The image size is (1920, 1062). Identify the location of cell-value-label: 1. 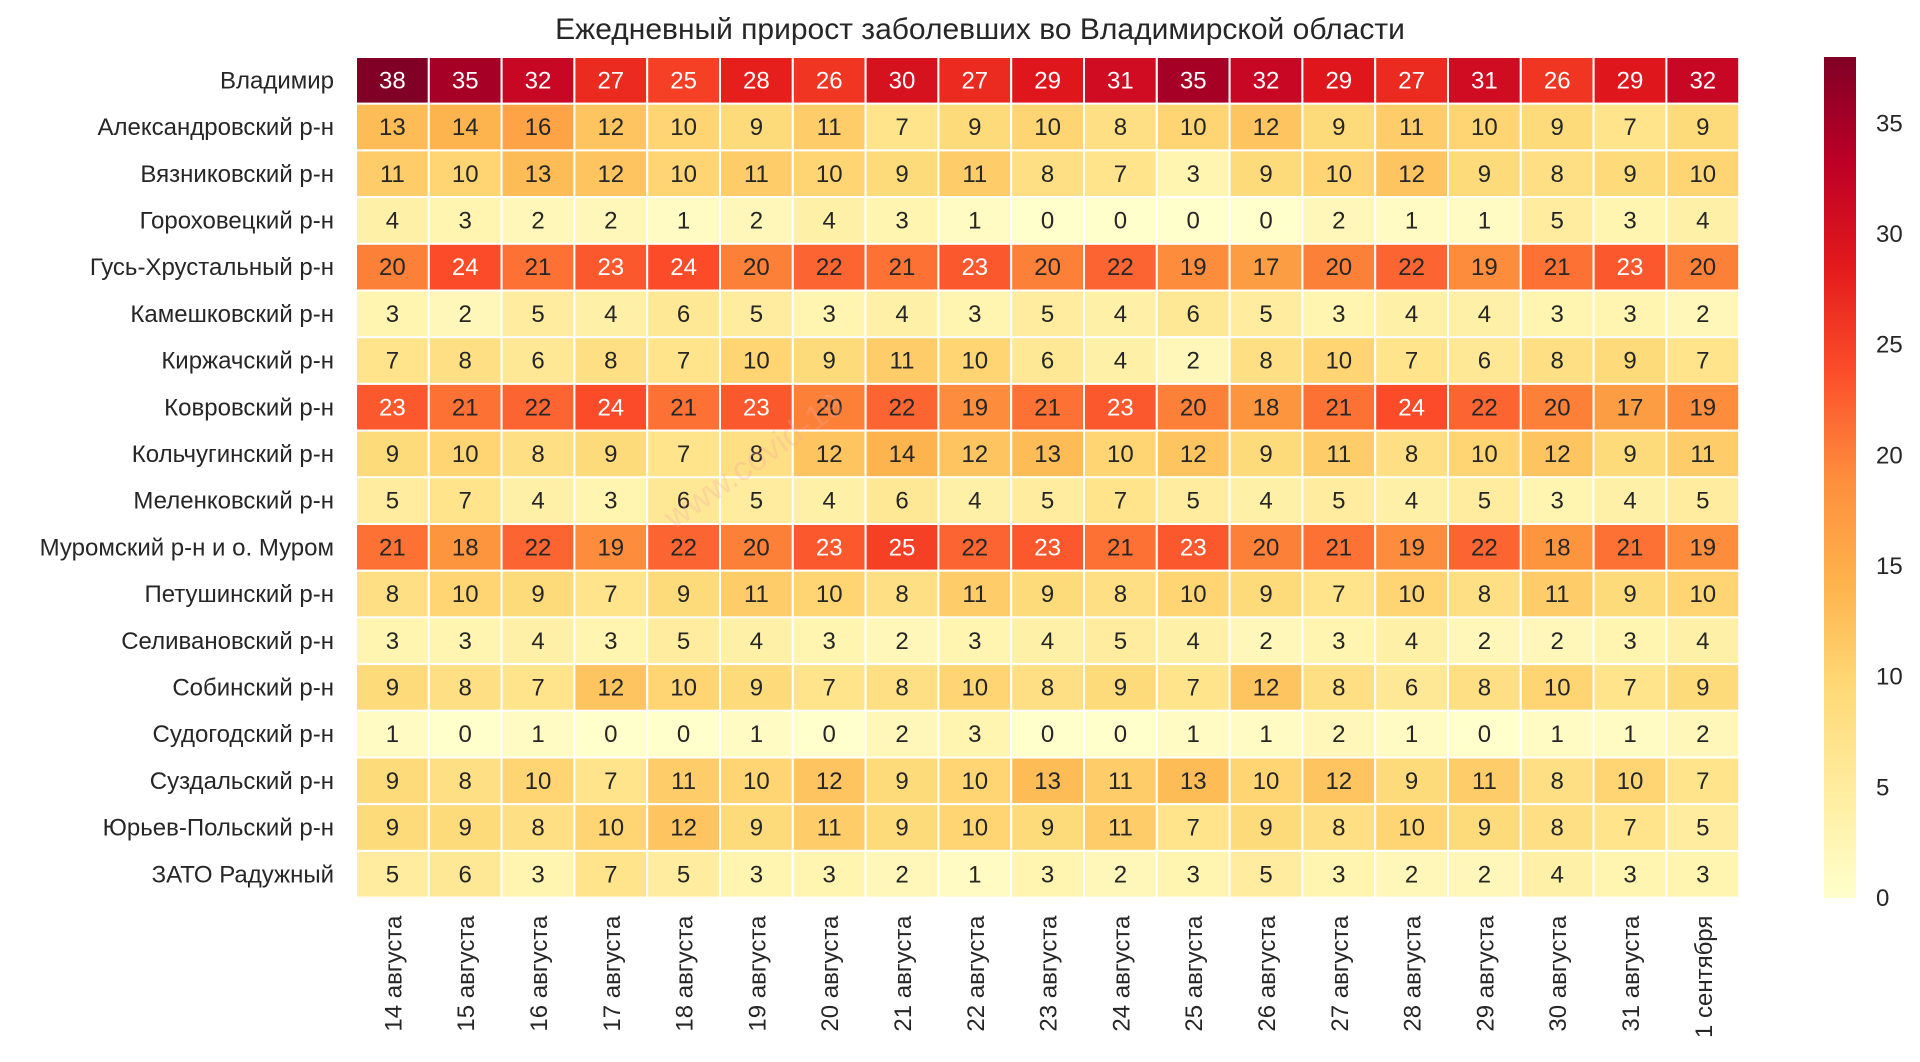
(683, 220).